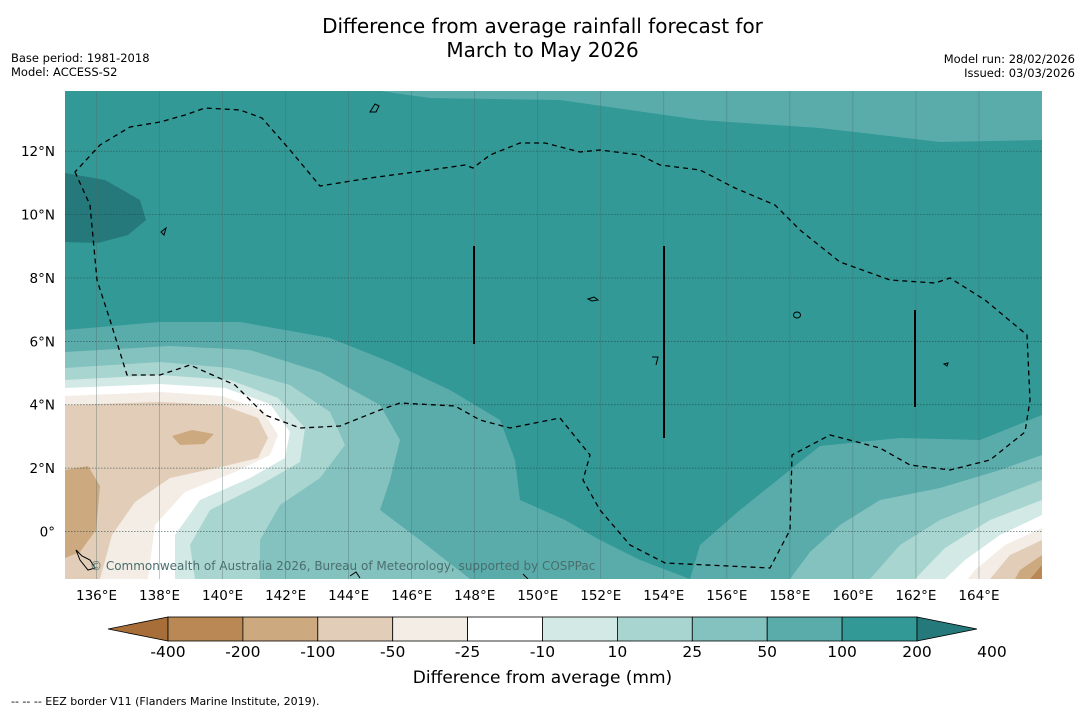 The height and width of the screenshot is (713, 1085). What do you see at coordinates (348, 596) in the screenshot?
I see `lon-tick-label: 144°E` at bounding box center [348, 596].